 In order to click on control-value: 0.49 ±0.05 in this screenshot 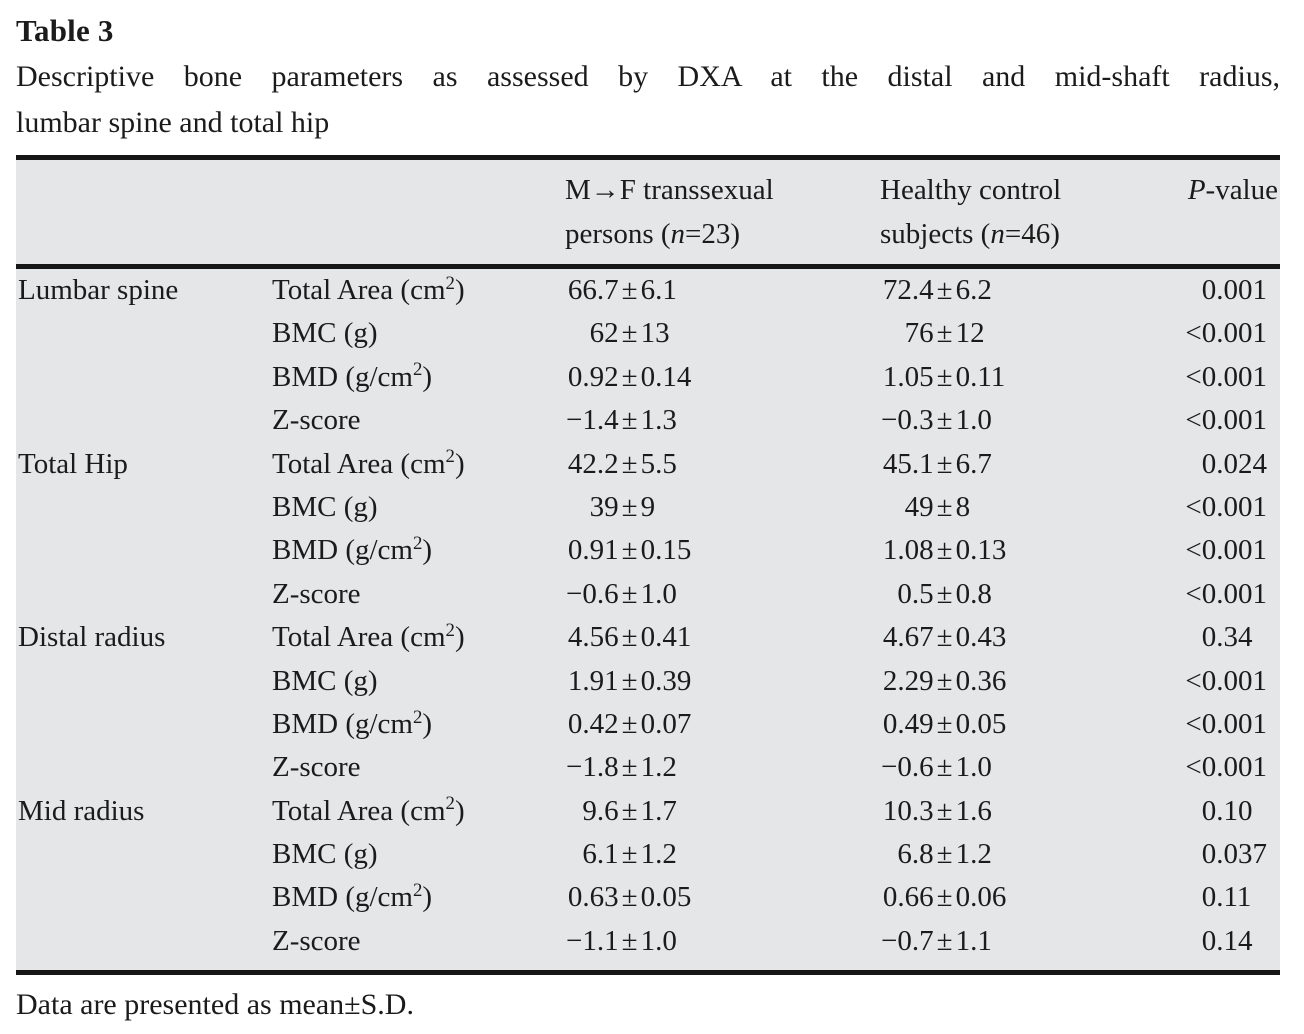, I will do `click(944, 723)`.